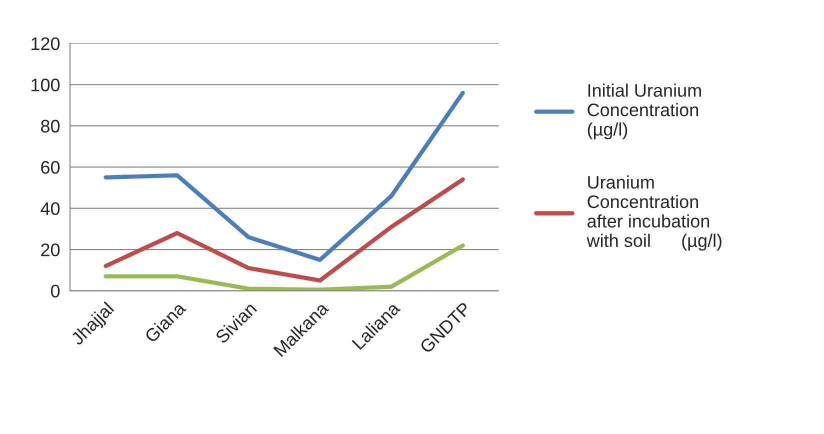  What do you see at coordinates (50, 167) in the screenshot?
I see `y-tick-label: 60` at bounding box center [50, 167].